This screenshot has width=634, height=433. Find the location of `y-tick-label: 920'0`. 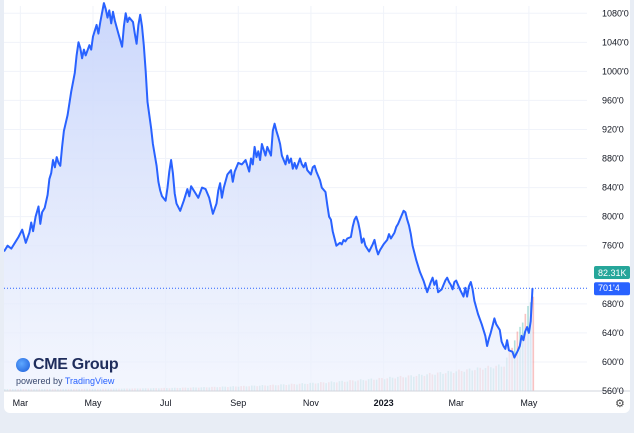

y-tick-label: 920'0 is located at coordinates (613, 129).